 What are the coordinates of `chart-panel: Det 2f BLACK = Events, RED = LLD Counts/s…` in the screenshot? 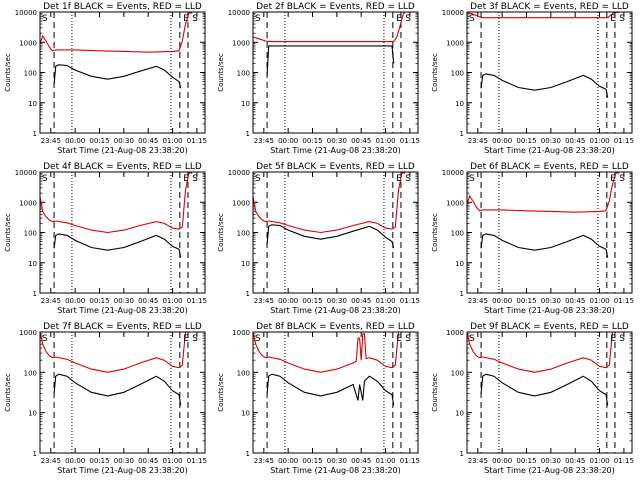 It's located at (318, 78).